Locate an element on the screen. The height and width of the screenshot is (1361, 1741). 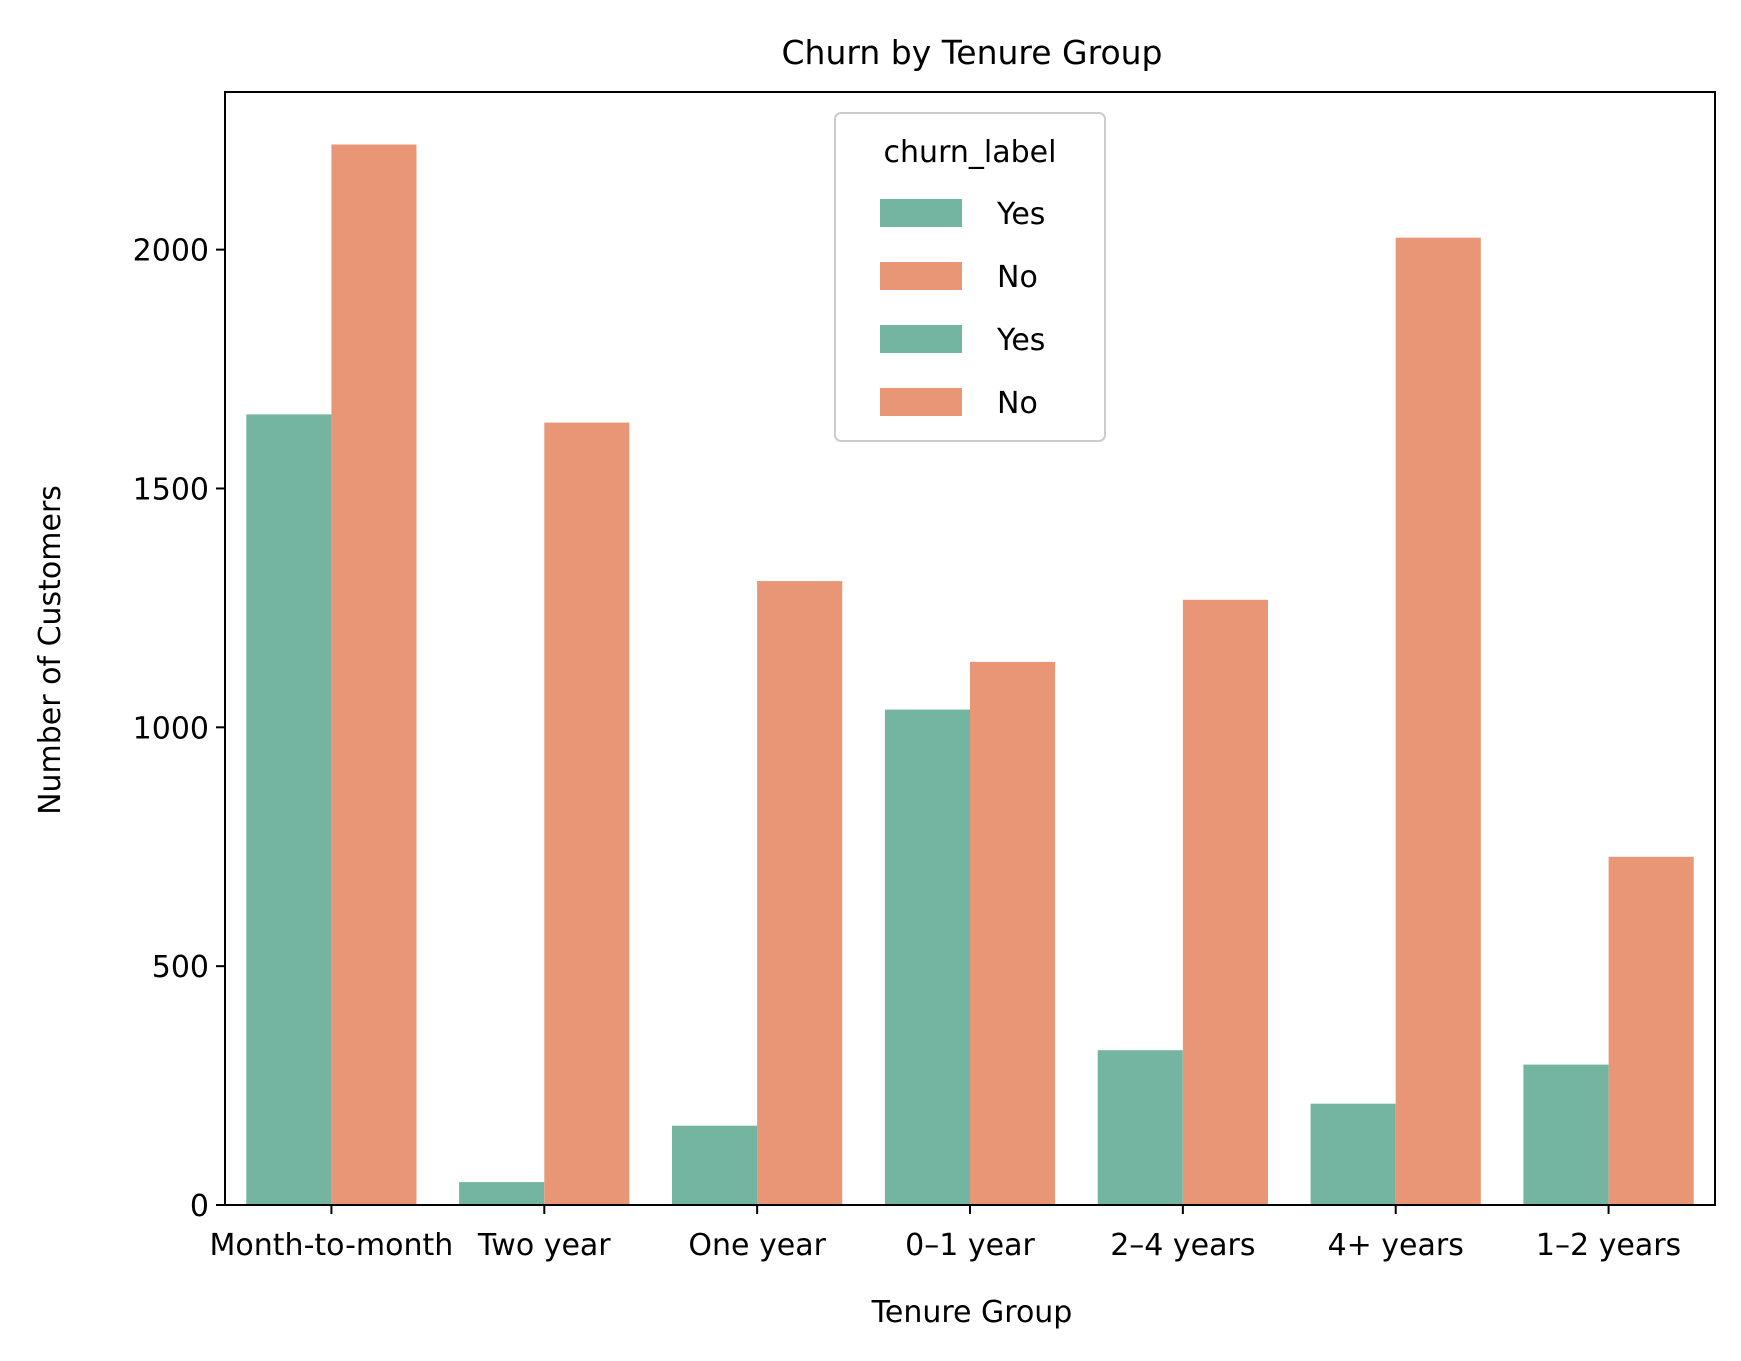
legend-label-3: No is located at coordinates (1017, 403).